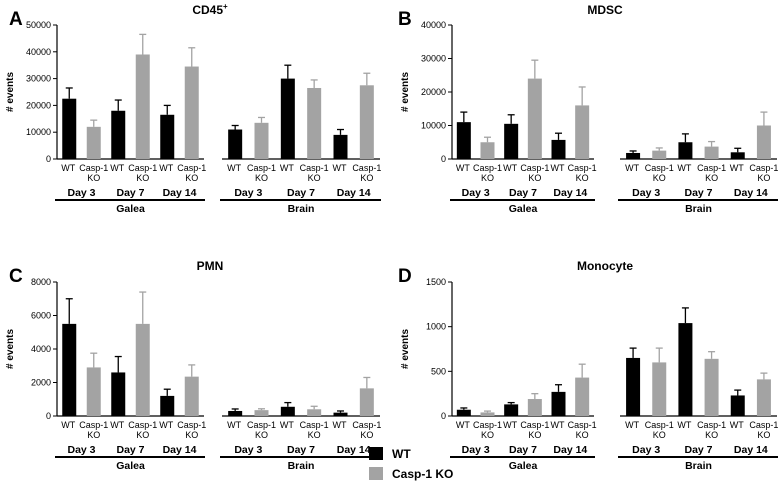  Describe the element at coordinates (301, 193) in the screenshot. I see `day-label: Day 7` at that location.